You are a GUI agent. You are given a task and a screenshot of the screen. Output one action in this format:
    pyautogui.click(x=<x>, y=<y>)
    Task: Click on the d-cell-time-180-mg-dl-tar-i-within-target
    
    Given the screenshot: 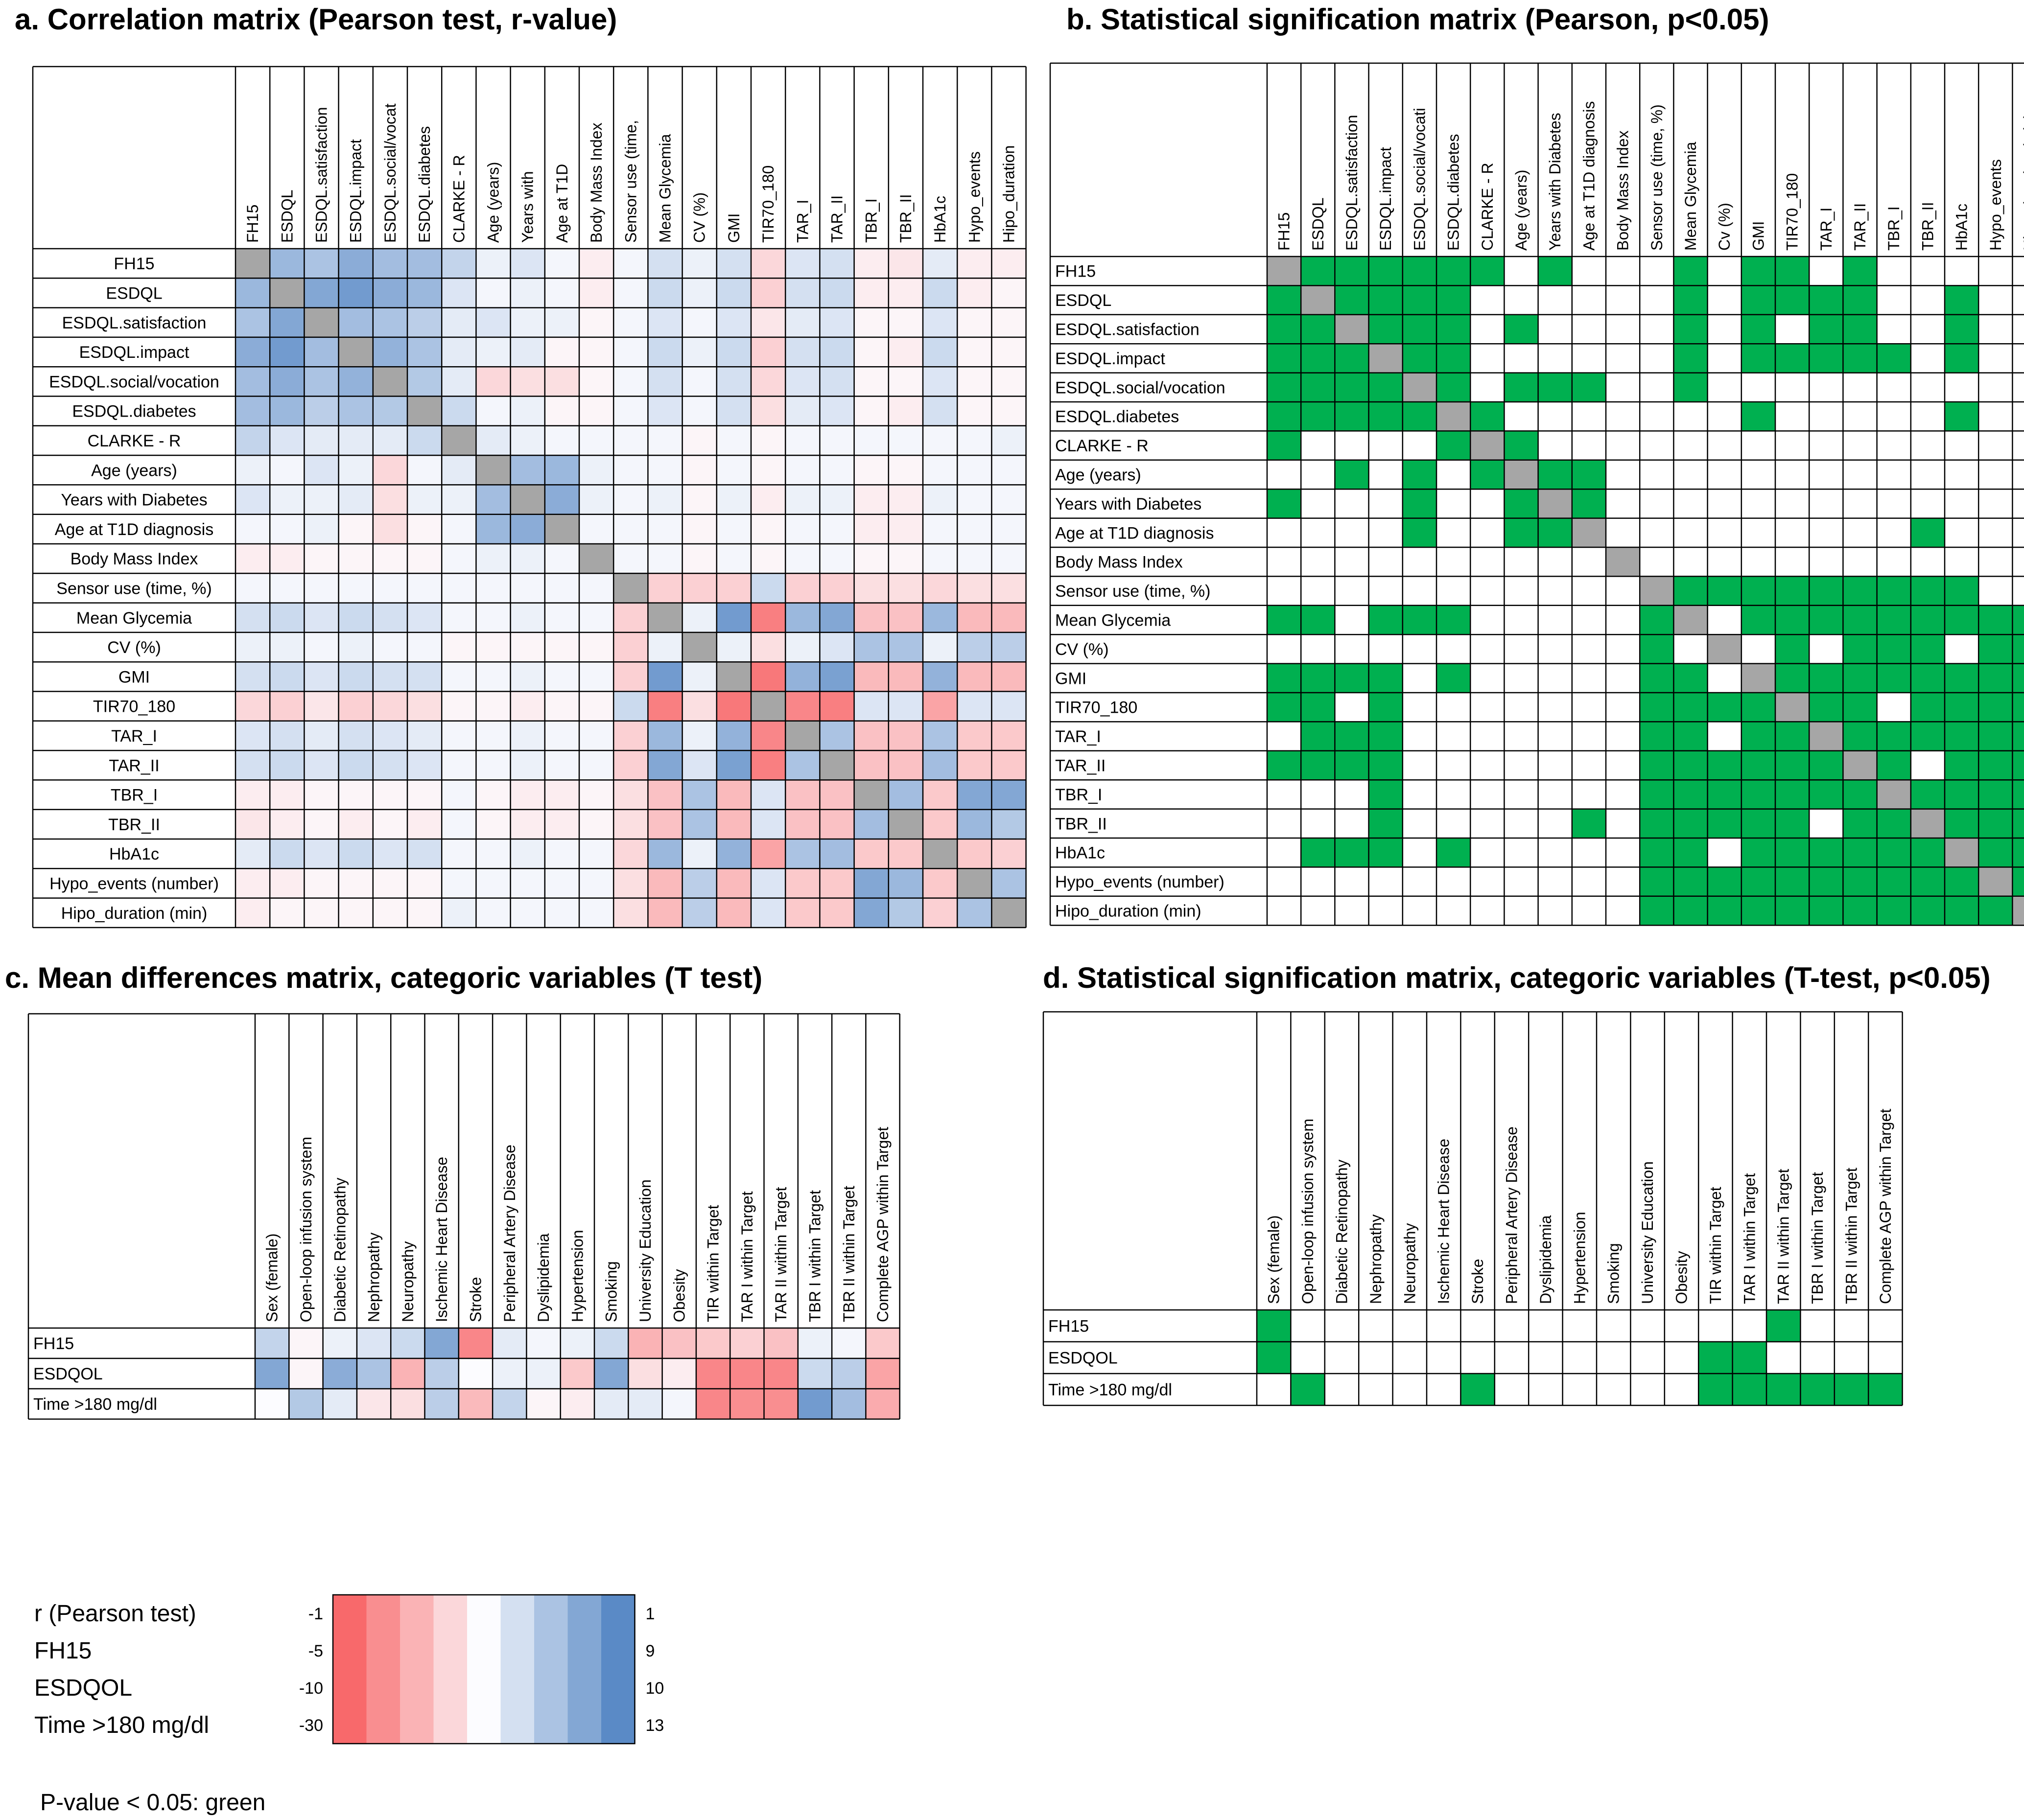 What is the action you would take?
    pyautogui.click(x=1749, y=1389)
    